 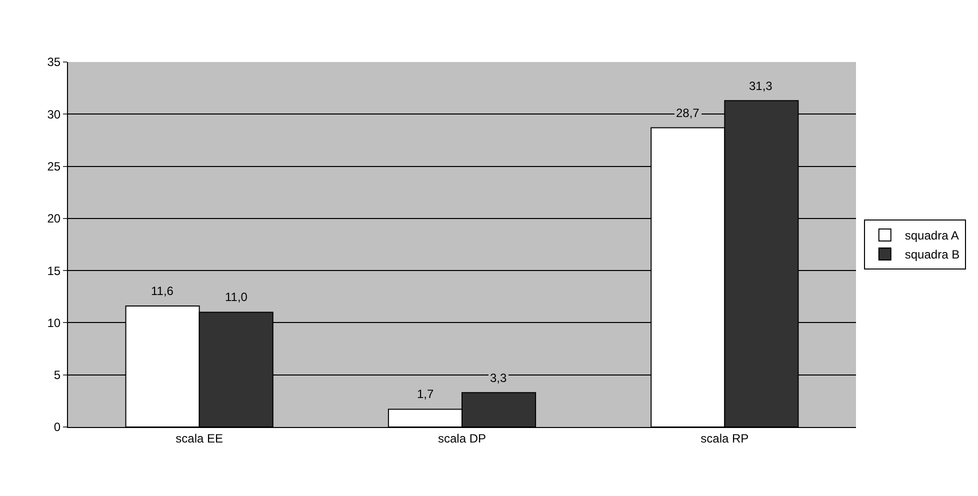 I want to click on y-tick-label: 20, so click(x=54, y=219).